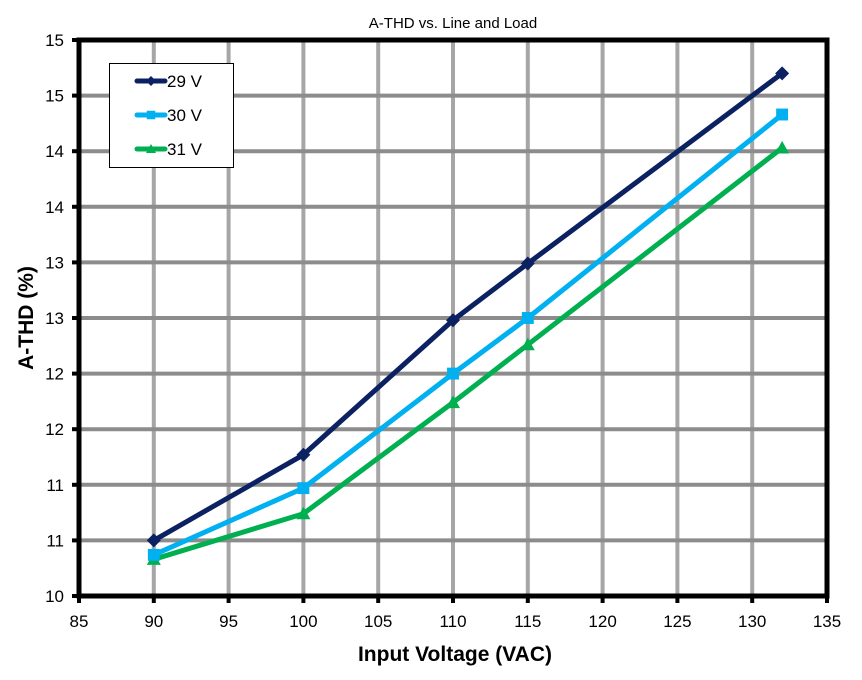 This screenshot has height=680, width=862. Describe the element at coordinates (54, 596) in the screenshot. I see `y-tick-label: 10` at that location.